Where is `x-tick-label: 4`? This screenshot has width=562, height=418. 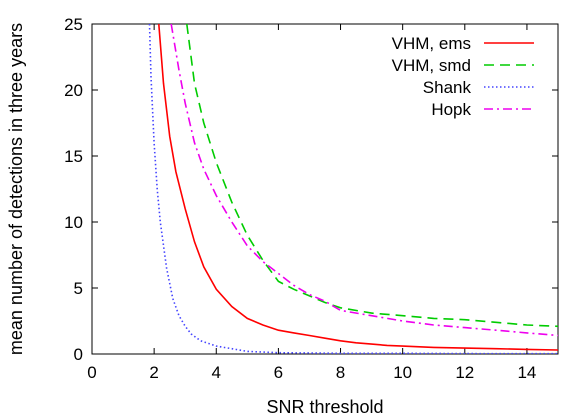
x-tick-label: 4 is located at coordinates (216, 372).